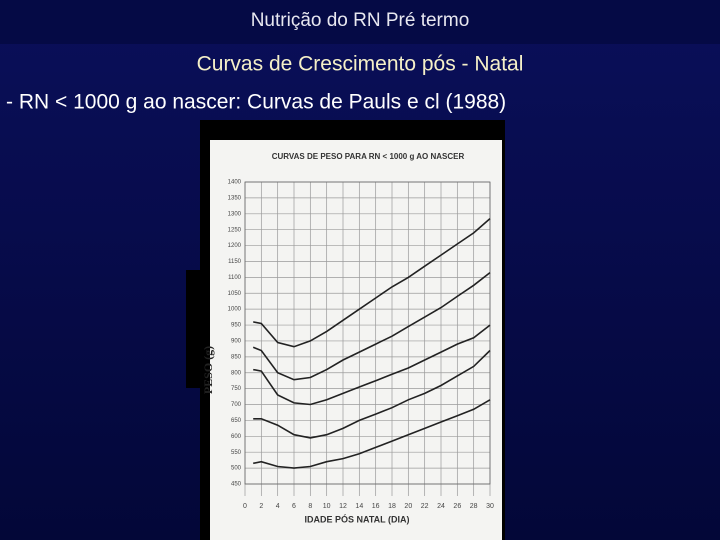 The width and height of the screenshot is (720, 540). Describe the element at coordinates (474, 506) in the screenshot. I see `x-tick-label: 28` at that location.